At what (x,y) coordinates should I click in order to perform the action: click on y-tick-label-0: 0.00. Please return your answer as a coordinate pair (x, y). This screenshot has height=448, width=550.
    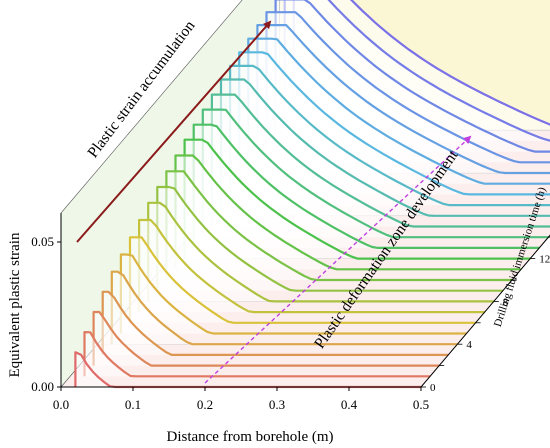
    Looking at the image, I should click on (42, 386).